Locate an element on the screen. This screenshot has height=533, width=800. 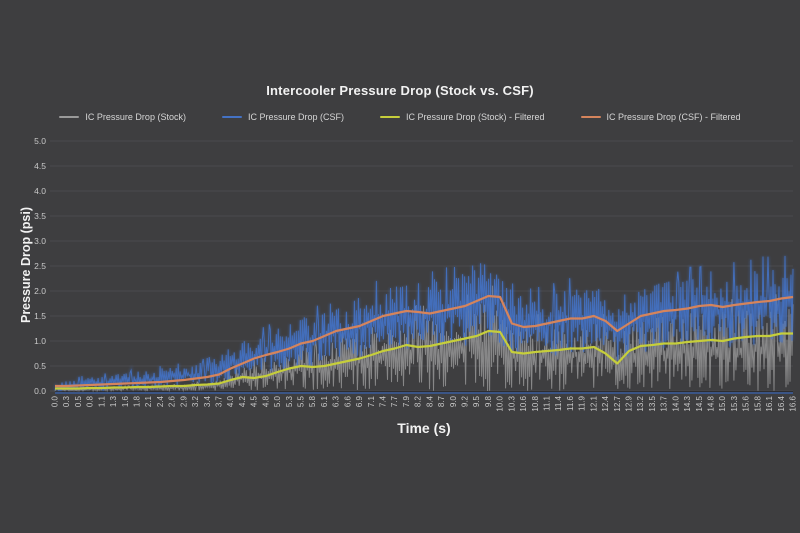
x-tick-label: 12.4 is located at coordinates (605, 403).